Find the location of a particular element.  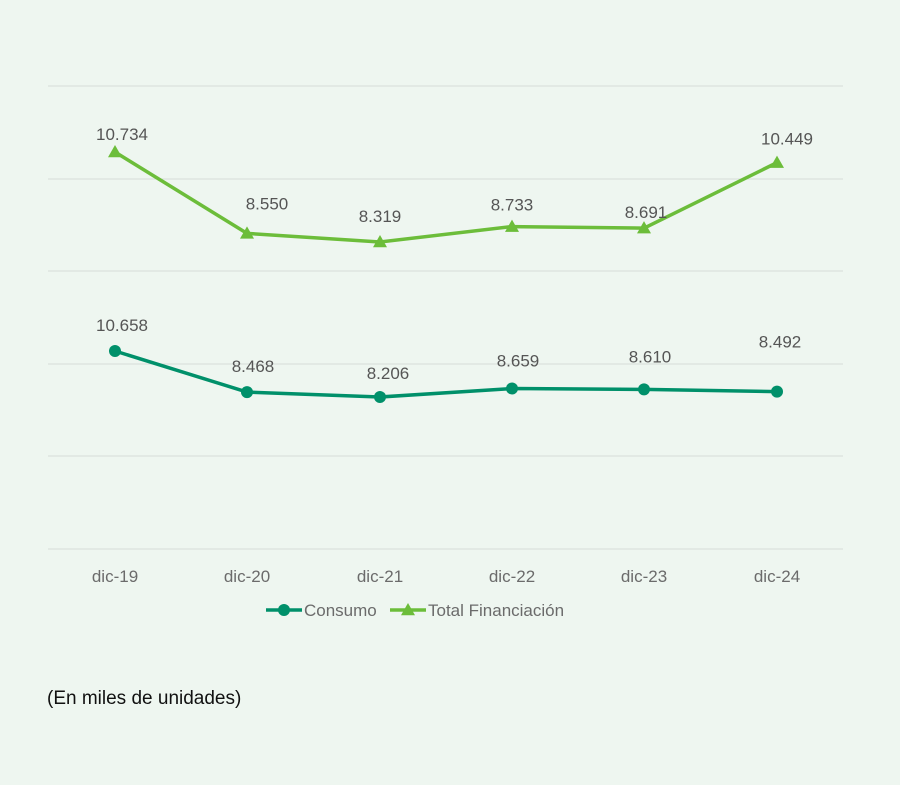

series-line-consumo is located at coordinates (446, 374).